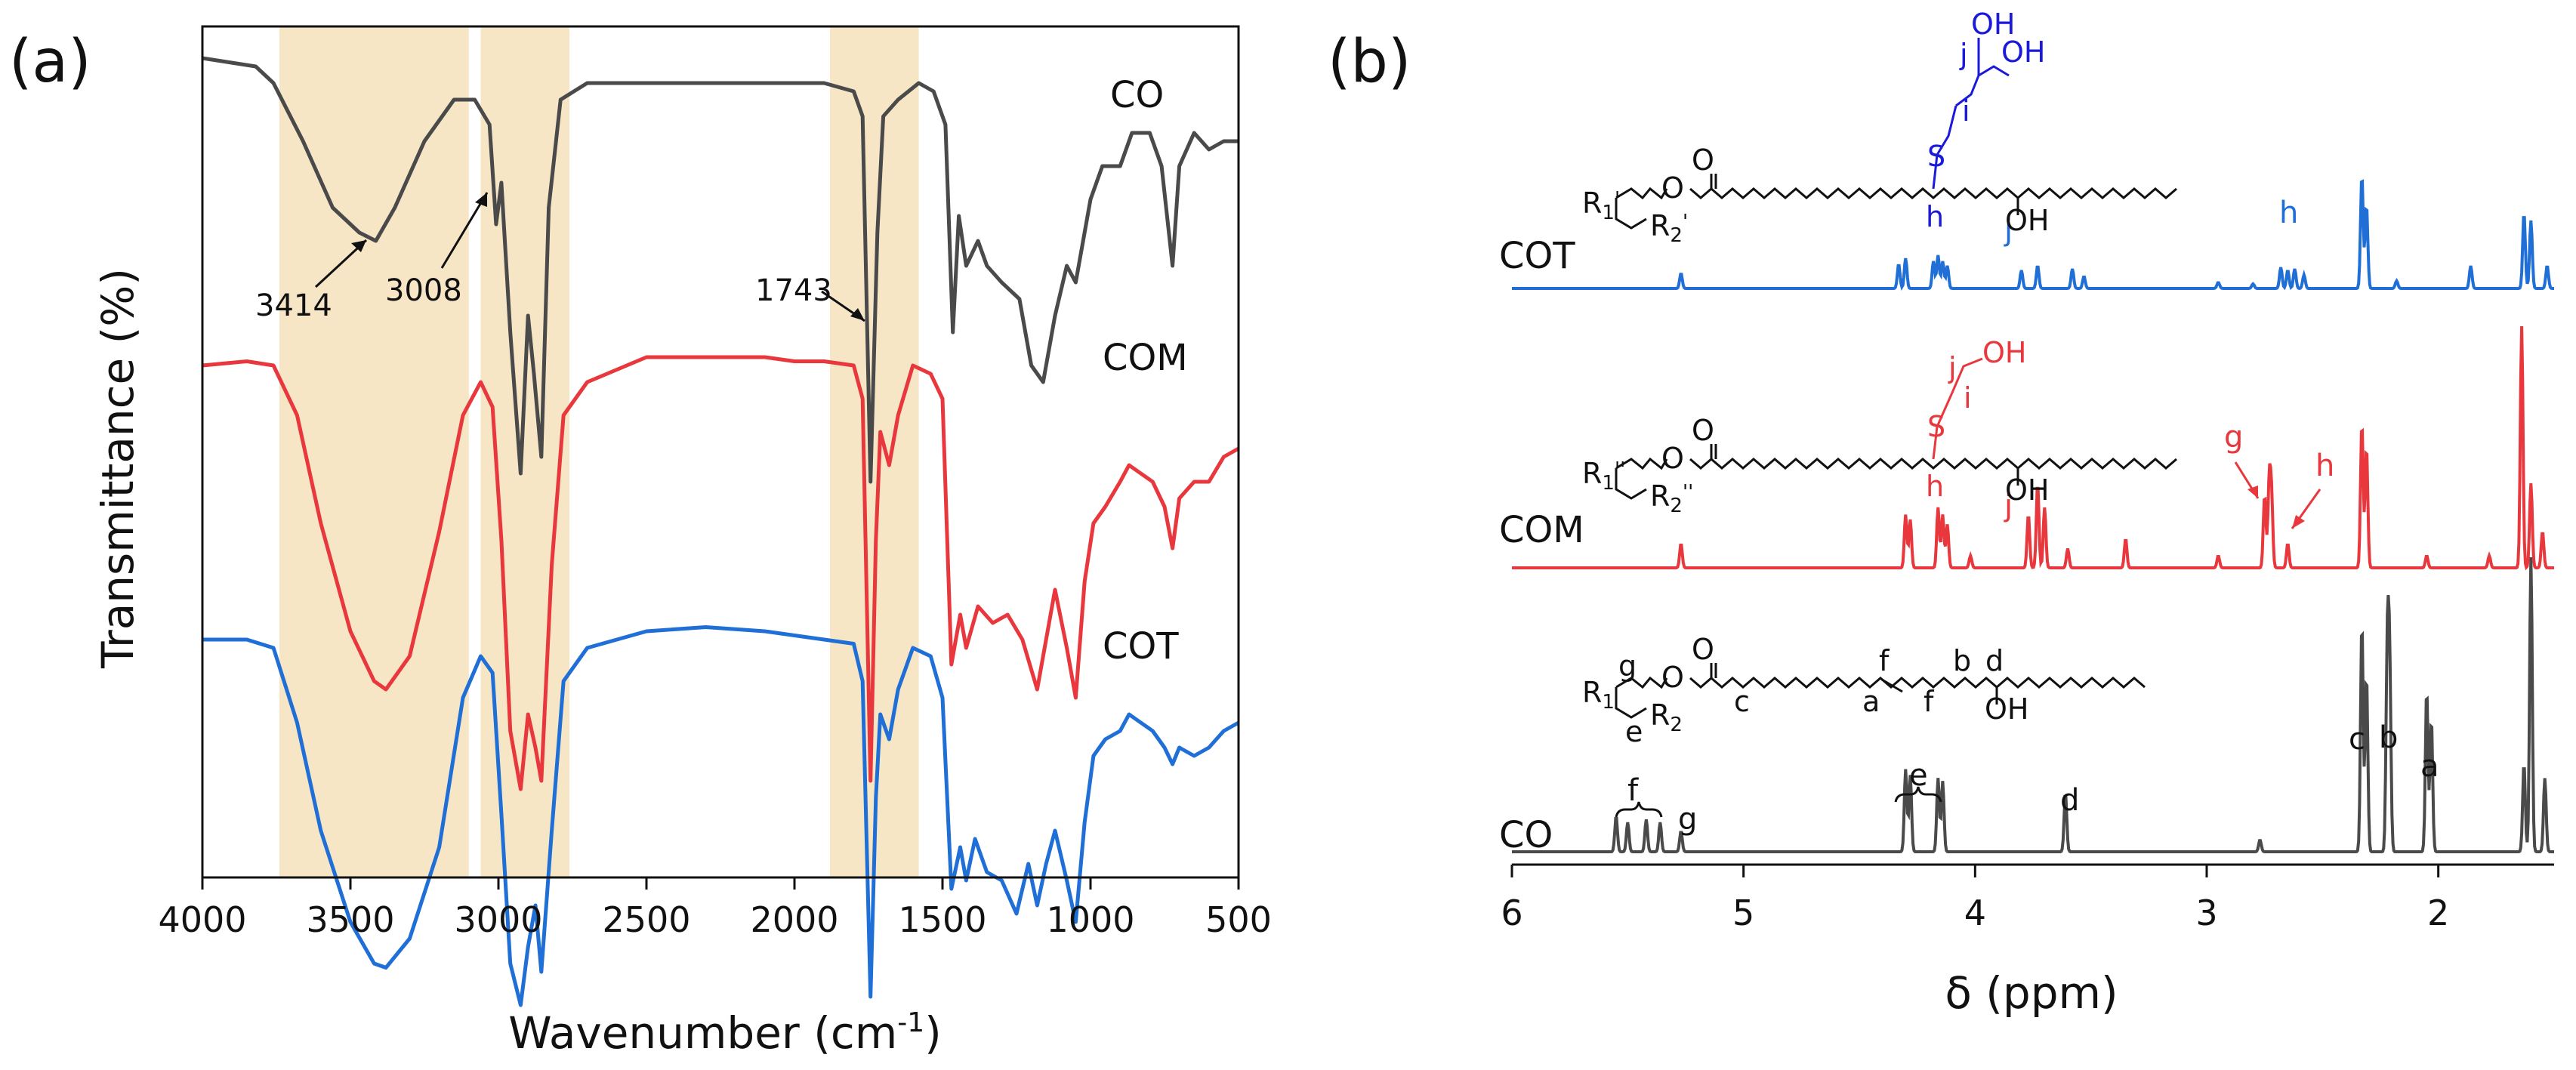 This screenshot has width=2576, height=1070. I want to click on cot-oh-3: OH, so click(2027, 220).